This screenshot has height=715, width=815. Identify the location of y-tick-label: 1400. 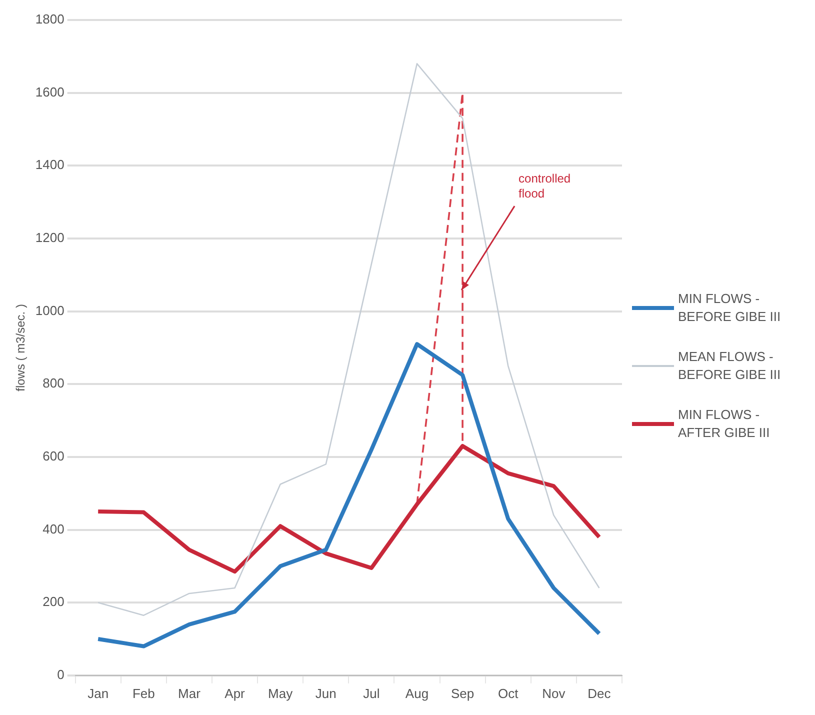
(49, 164).